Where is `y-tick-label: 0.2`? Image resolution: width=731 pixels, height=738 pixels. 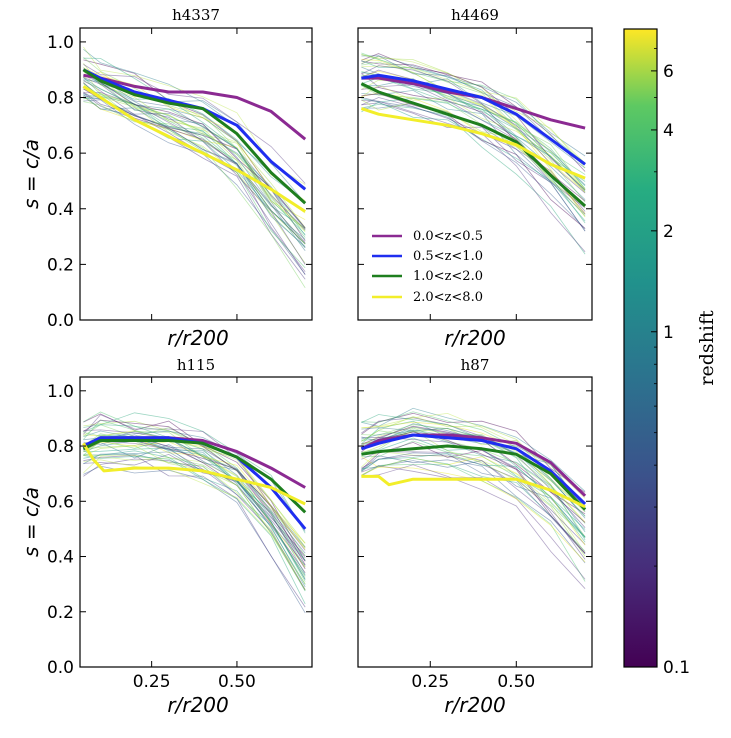
y-tick-label: 0.2 is located at coordinates (60, 265).